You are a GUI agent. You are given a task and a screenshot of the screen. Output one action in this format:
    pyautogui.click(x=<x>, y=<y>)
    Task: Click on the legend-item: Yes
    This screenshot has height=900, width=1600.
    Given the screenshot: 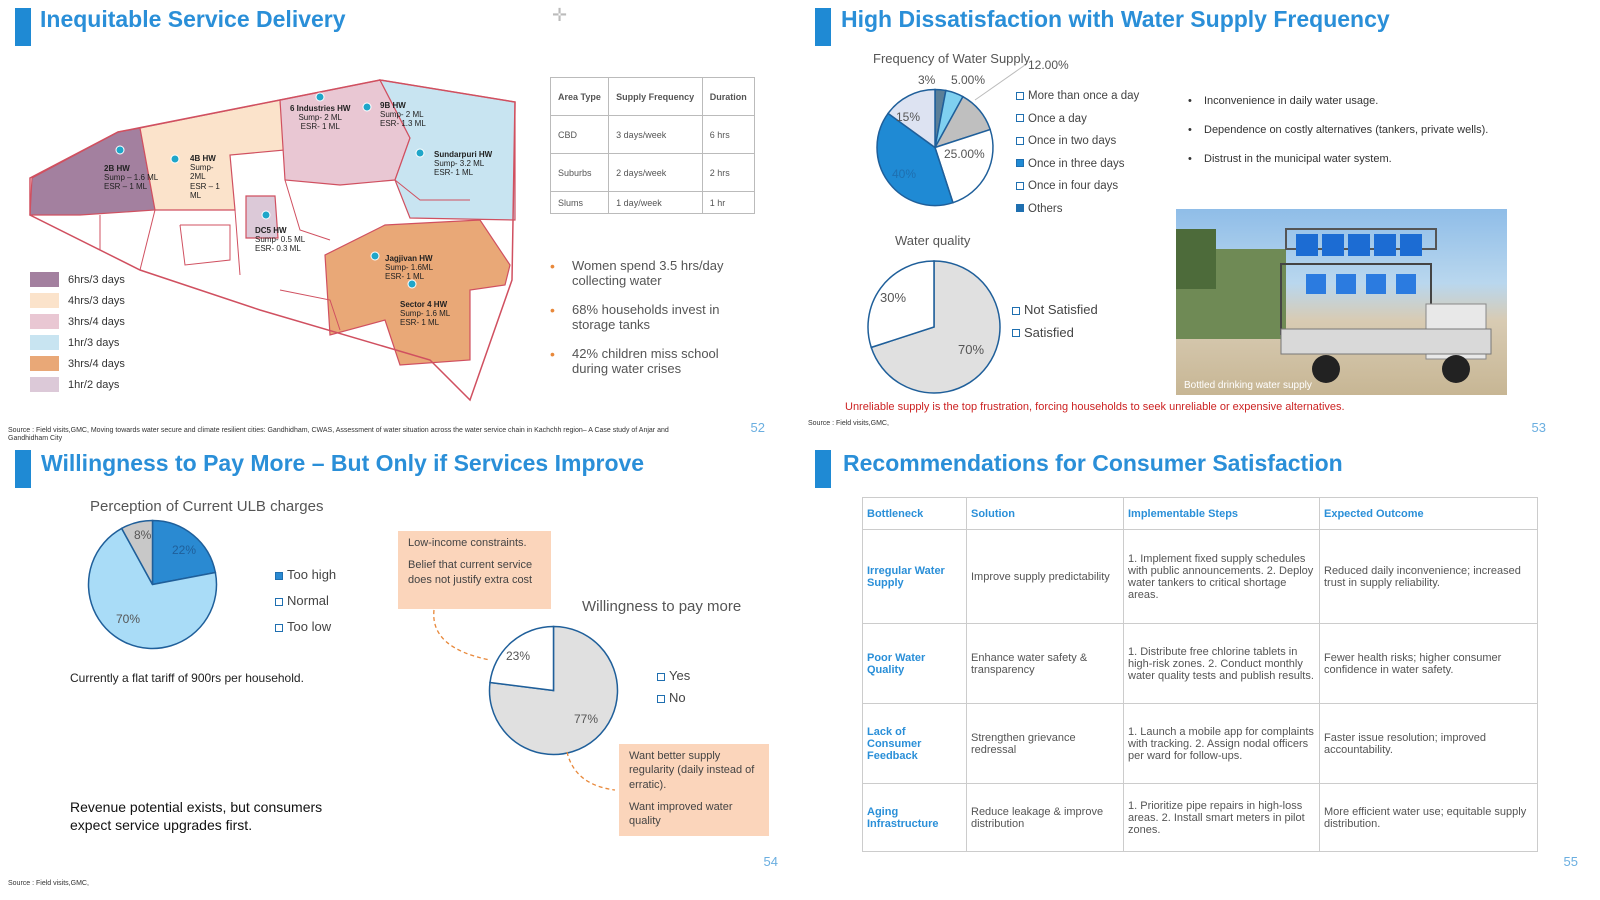 What is the action you would take?
    pyautogui.click(x=673, y=676)
    